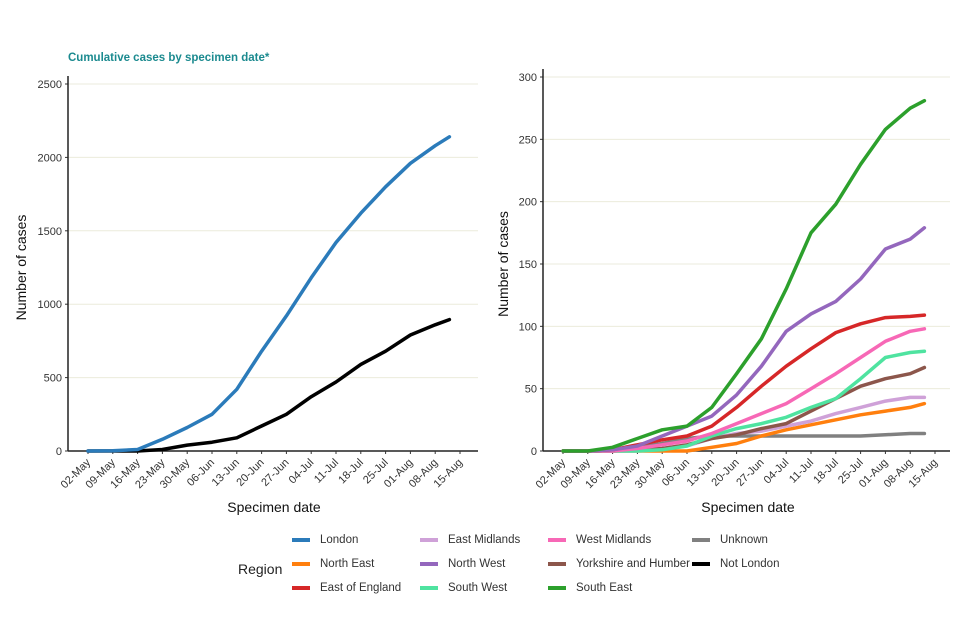  Describe the element at coordinates (744, 409) in the screenshot. I see `series-line-yorkshire-and-humber` at that location.